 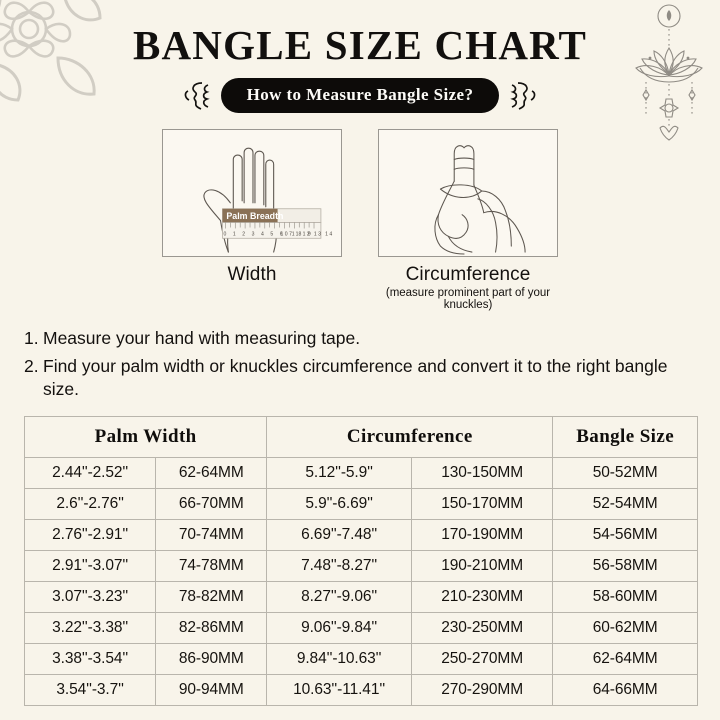 I want to click on hands-knuckle-circumference-illustration, so click(x=468, y=193).